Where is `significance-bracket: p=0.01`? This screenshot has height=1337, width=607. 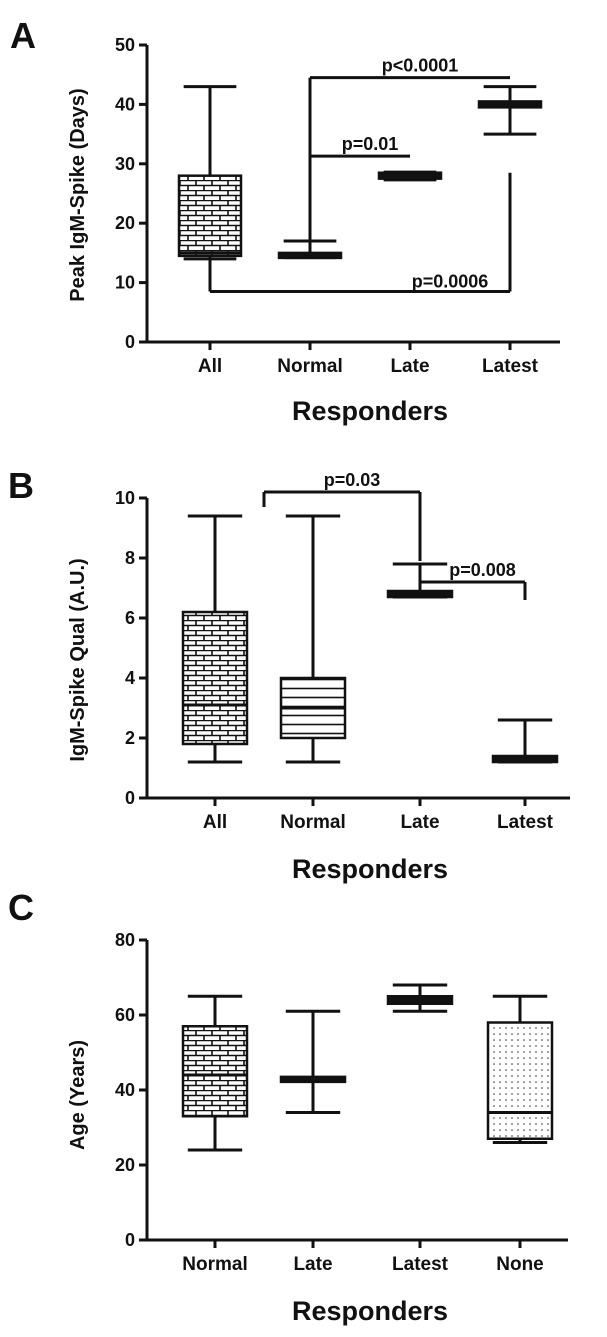
significance-bracket: p=0.01 is located at coordinates (360, 146).